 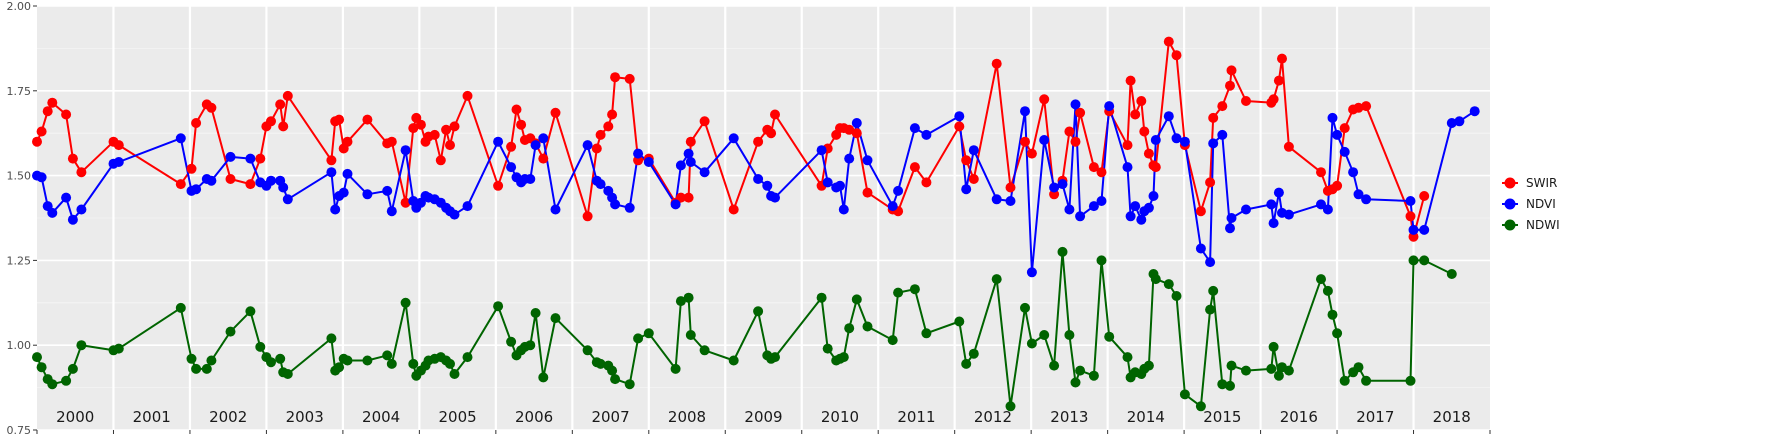 I want to click on year-label: 2013, so click(x=1069, y=417).